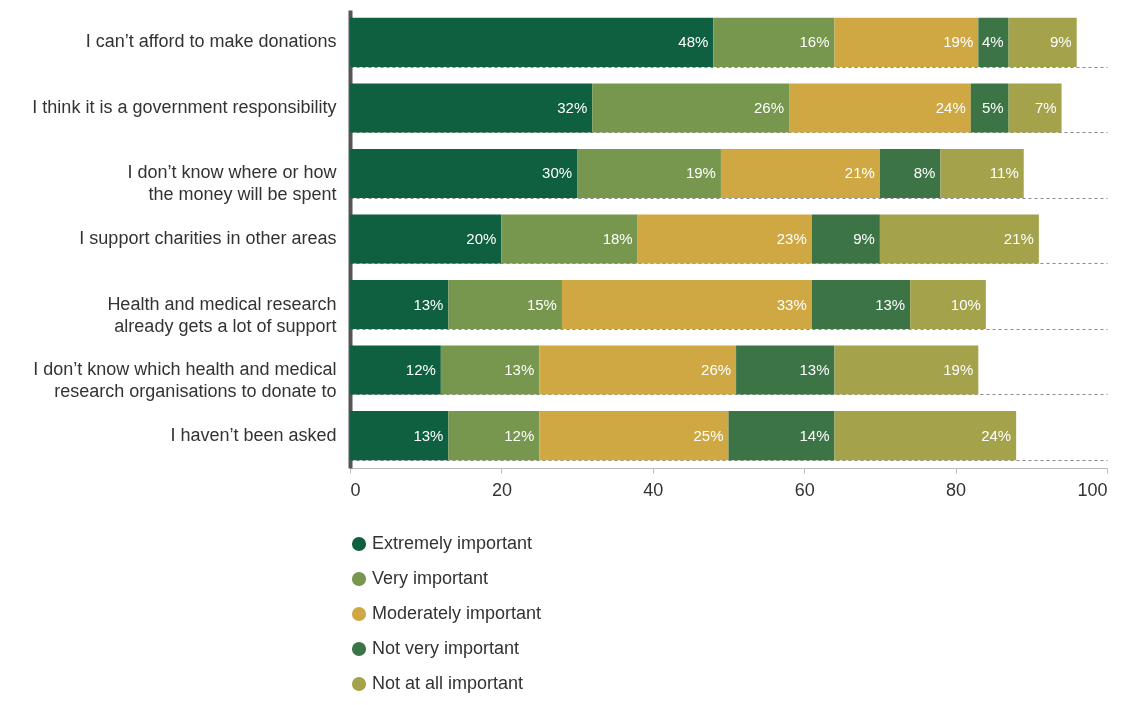 This screenshot has height=705, width=1140. What do you see at coordinates (708, 435) in the screenshot?
I see `data-label: 25%` at bounding box center [708, 435].